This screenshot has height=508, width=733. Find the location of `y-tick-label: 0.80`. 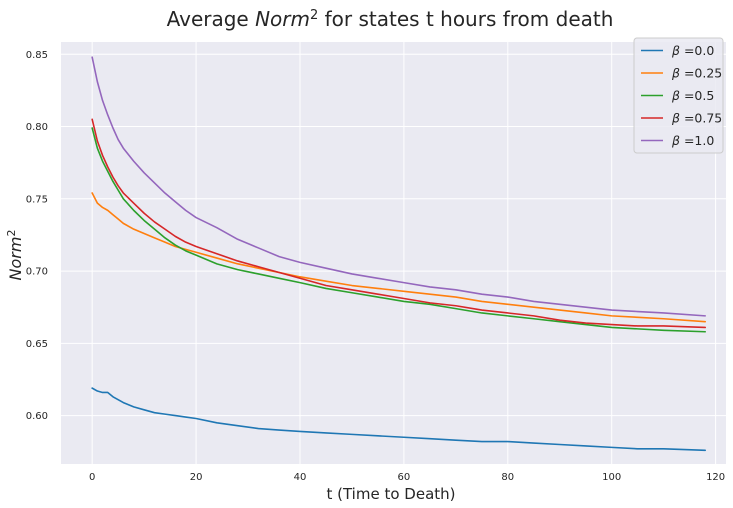

y-tick-label: 0.80 is located at coordinates (37, 127).